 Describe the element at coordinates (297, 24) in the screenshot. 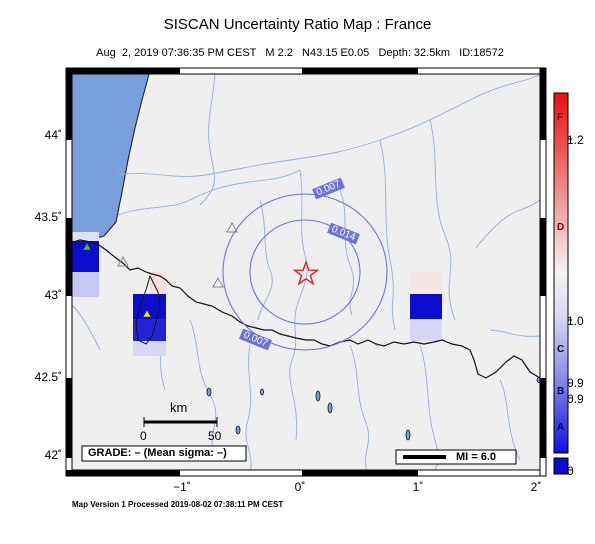

I see `map-title: SISCAN Uncertainty Ratio Map : France` at that location.